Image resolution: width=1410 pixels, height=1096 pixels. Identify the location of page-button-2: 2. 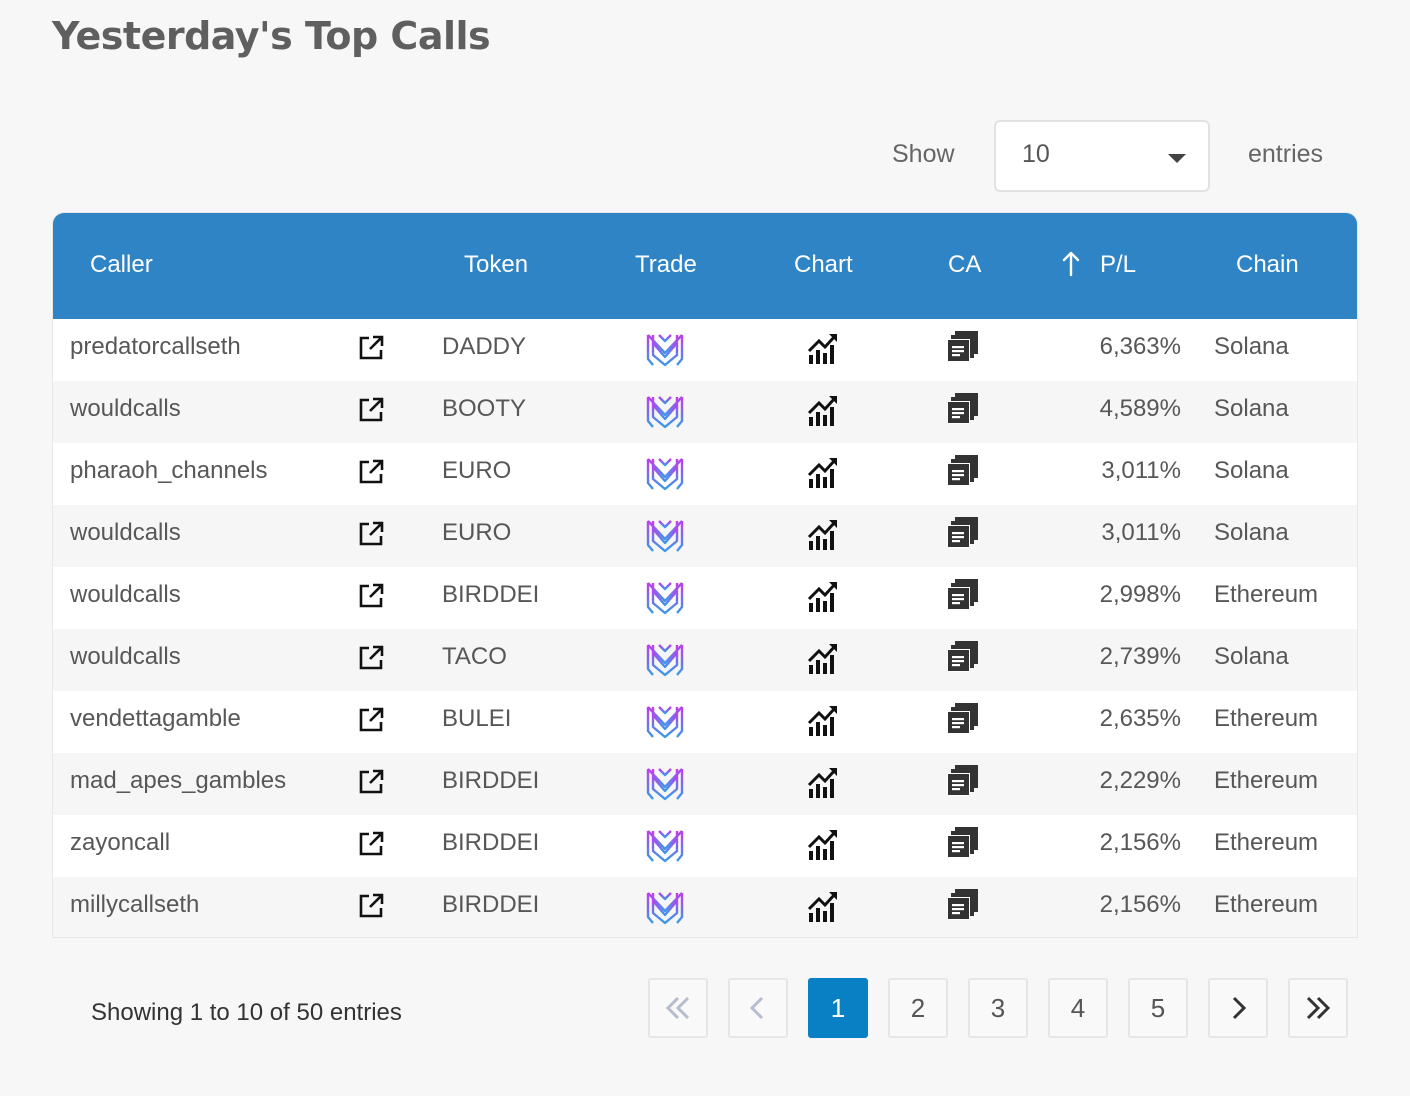
(918, 1008).